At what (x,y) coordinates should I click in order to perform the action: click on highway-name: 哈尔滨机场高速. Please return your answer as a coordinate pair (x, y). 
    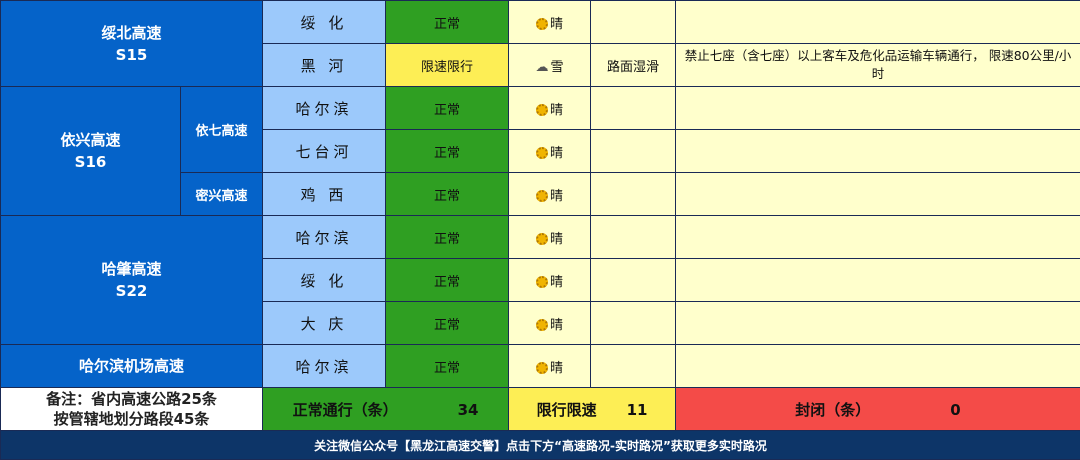
    Looking at the image, I should click on (132, 366).